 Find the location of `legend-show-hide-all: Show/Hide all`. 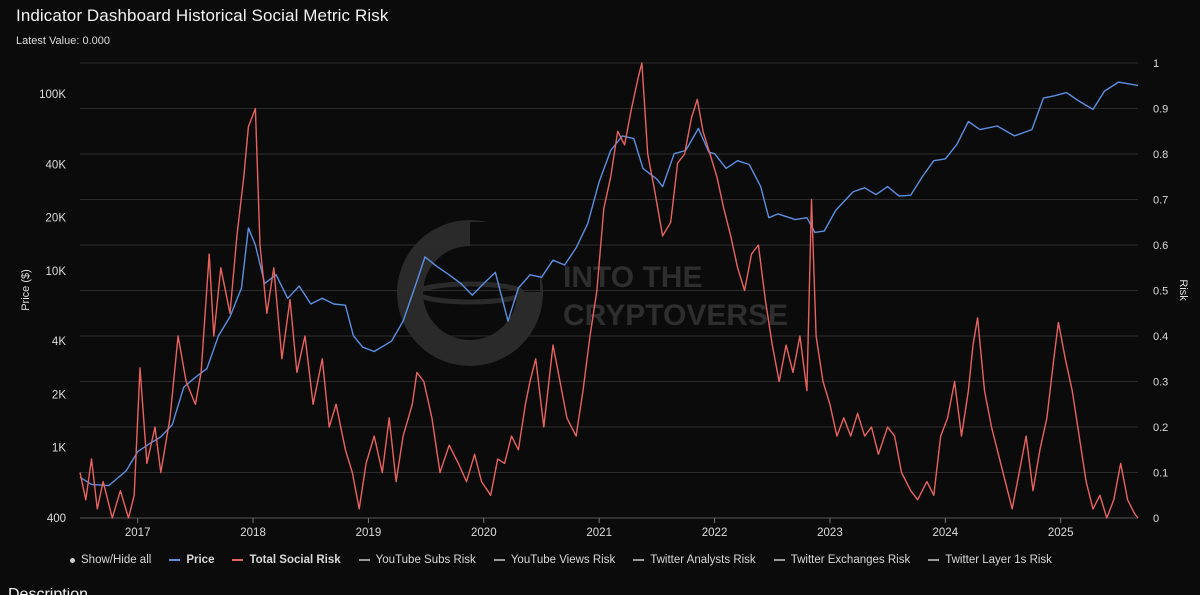

legend-show-hide-all: Show/Hide all is located at coordinates (110, 560).